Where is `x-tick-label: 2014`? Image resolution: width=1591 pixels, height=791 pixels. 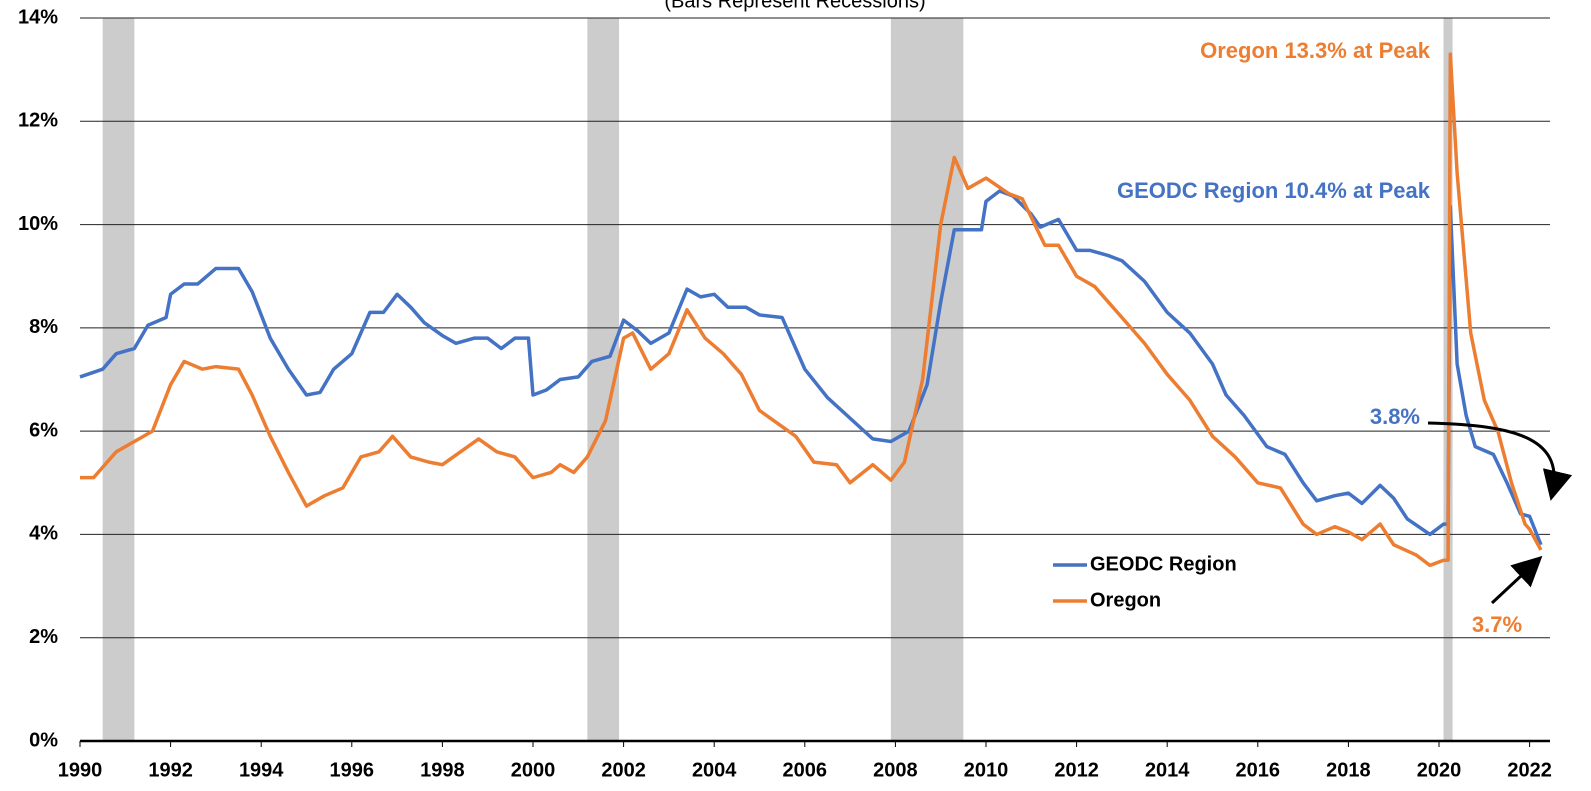
x-tick-label: 2014 is located at coordinates (1167, 770).